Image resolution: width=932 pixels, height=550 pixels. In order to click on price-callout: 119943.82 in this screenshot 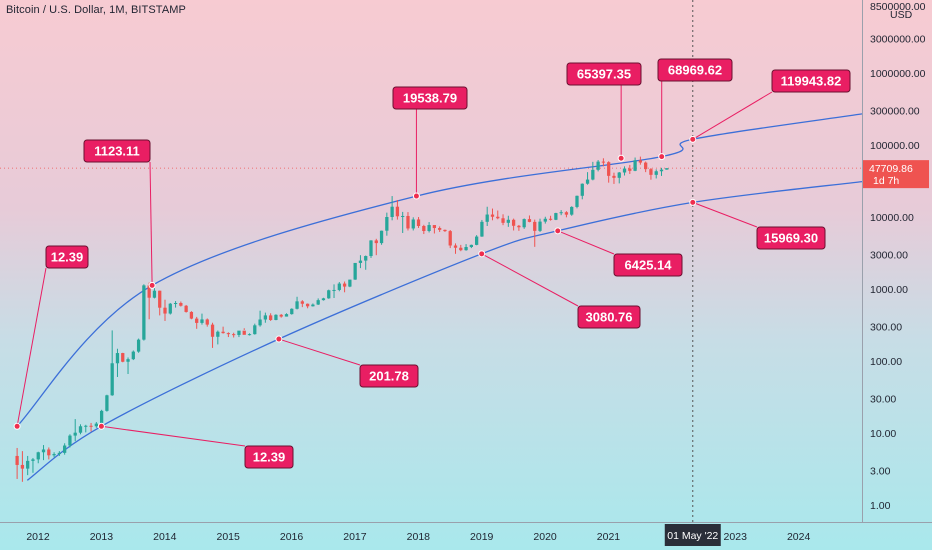, I will do `click(811, 81)`.